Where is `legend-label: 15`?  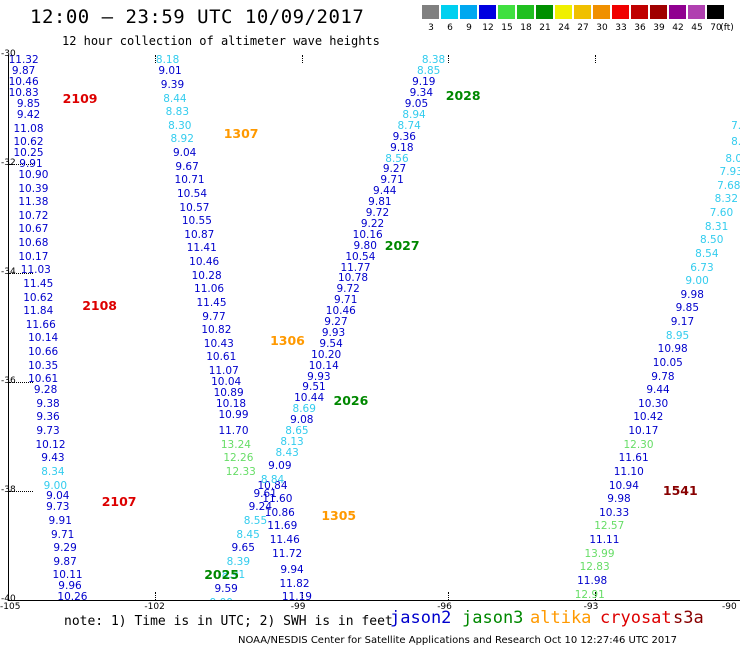
legend-label: 15 is located at coordinates (507, 28).